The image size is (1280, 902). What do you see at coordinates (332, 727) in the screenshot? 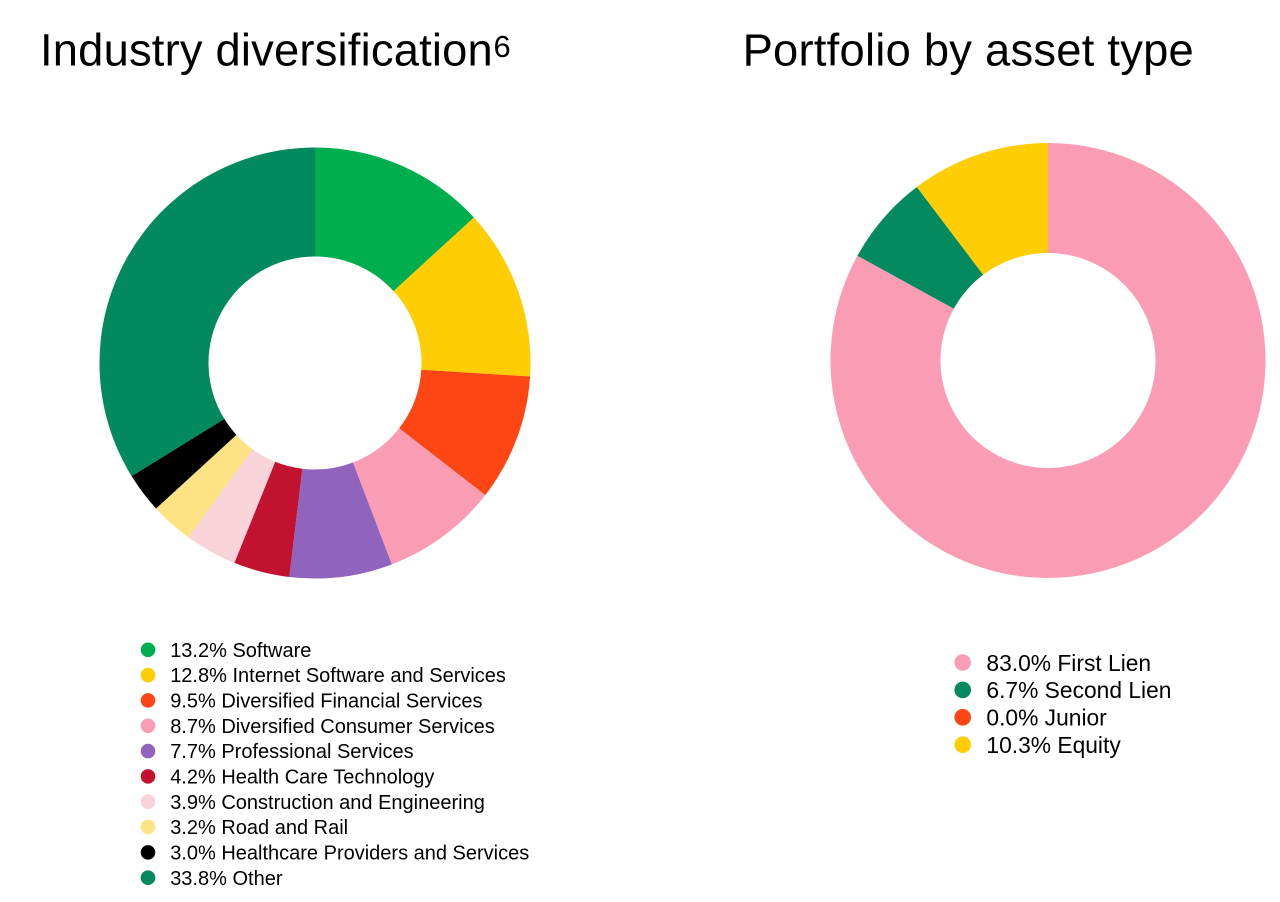
I see `svg-text:8.7% Diversified Consumer Serv: 8.7% Diversified Consumer Services` at bounding box center [332, 727].